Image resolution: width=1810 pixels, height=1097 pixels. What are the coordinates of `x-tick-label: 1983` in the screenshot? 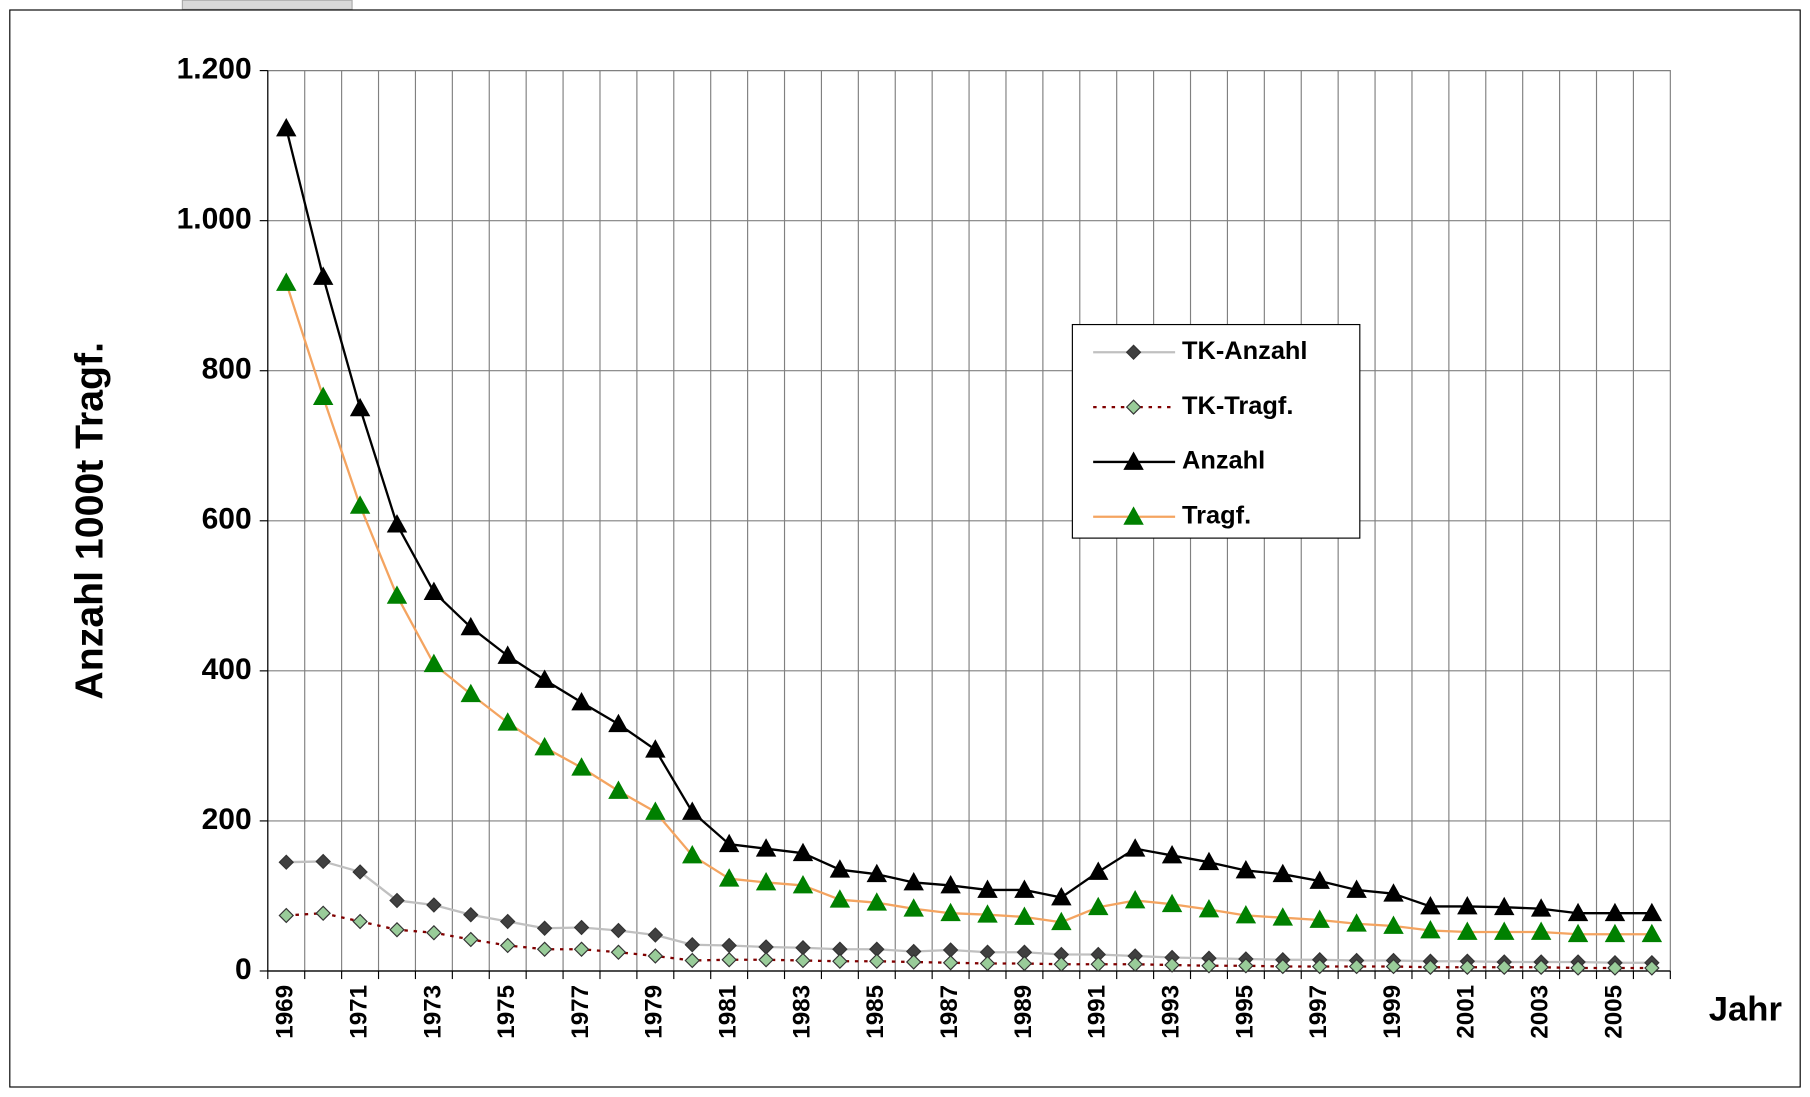 It's located at (801, 1012).